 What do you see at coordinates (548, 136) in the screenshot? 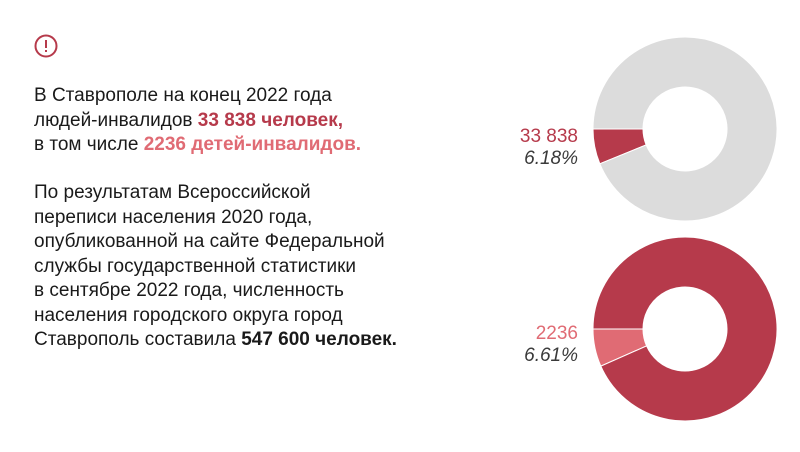
I see `donut-1-value: 33 838` at bounding box center [548, 136].